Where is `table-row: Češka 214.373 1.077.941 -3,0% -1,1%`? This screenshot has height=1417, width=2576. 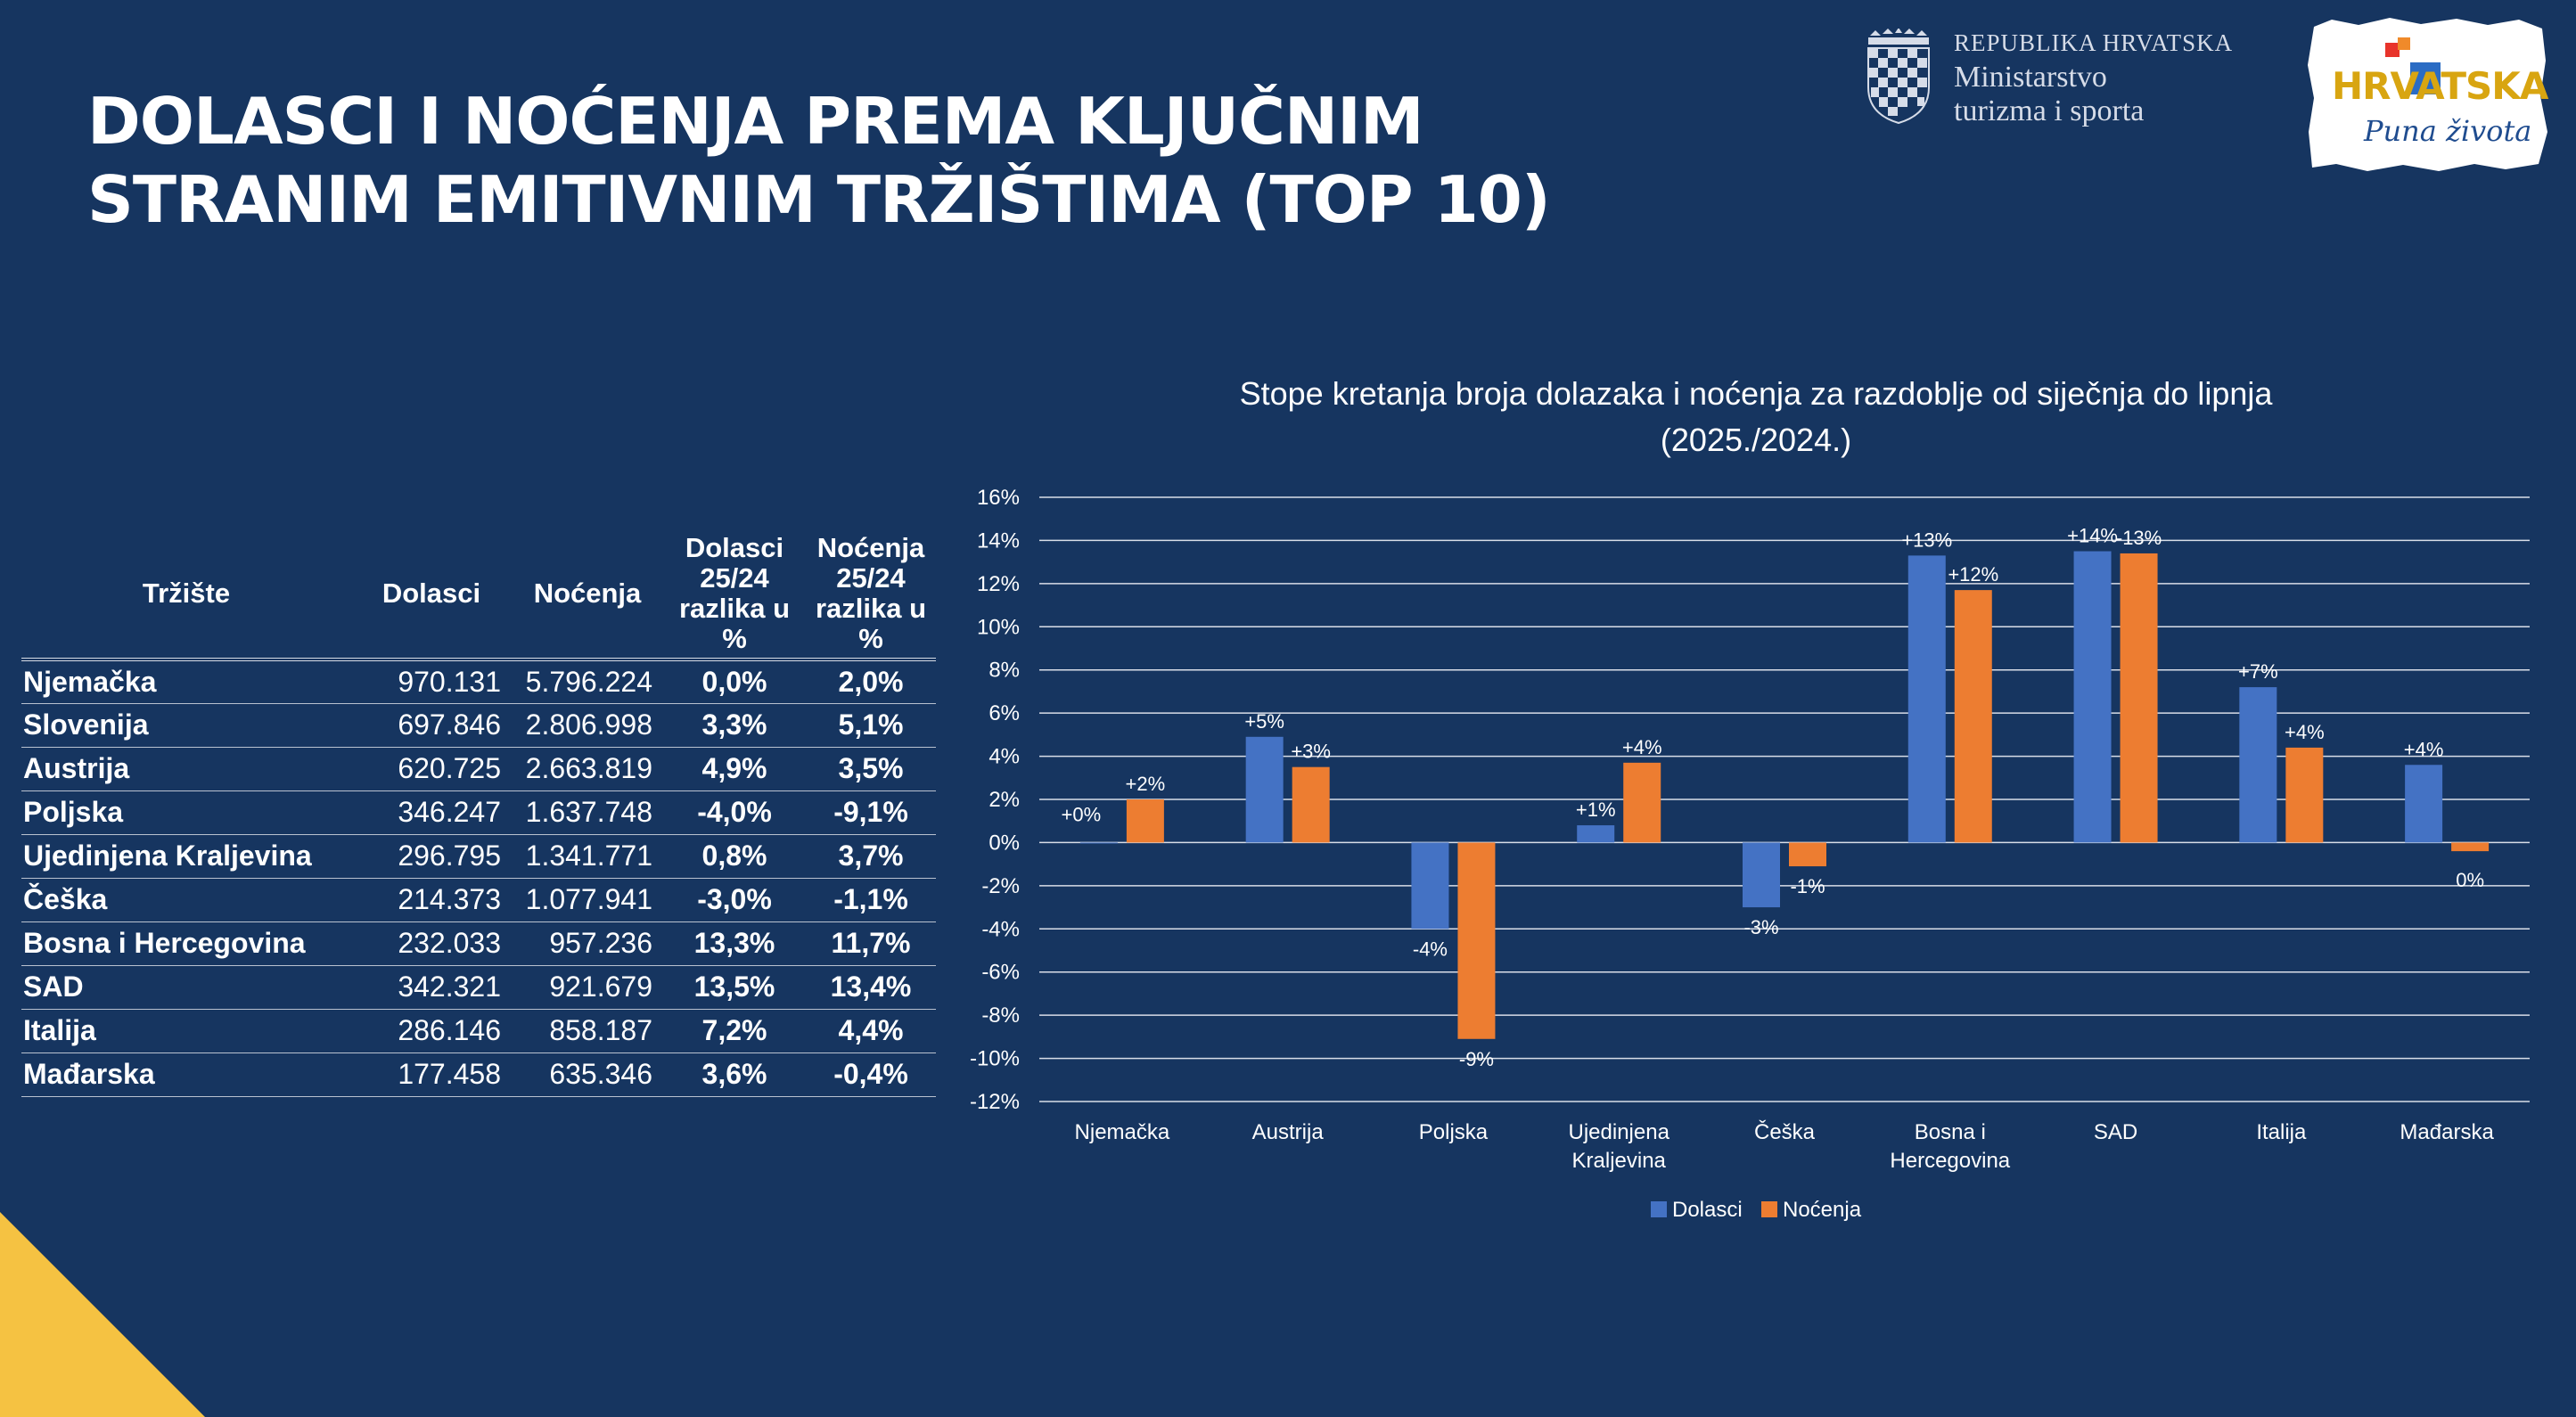
table-row: Češka 214.373 1.077.941 -3,0% -1,1% is located at coordinates (479, 899).